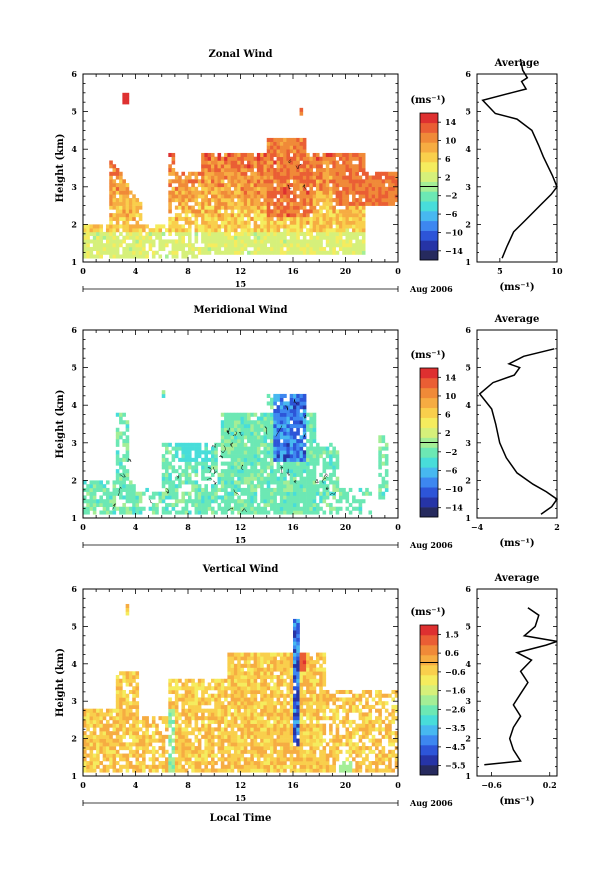  What do you see at coordinates (468, 443) in the screenshot?
I see `meridional-profile-y-tick-label: 3` at bounding box center [468, 443].